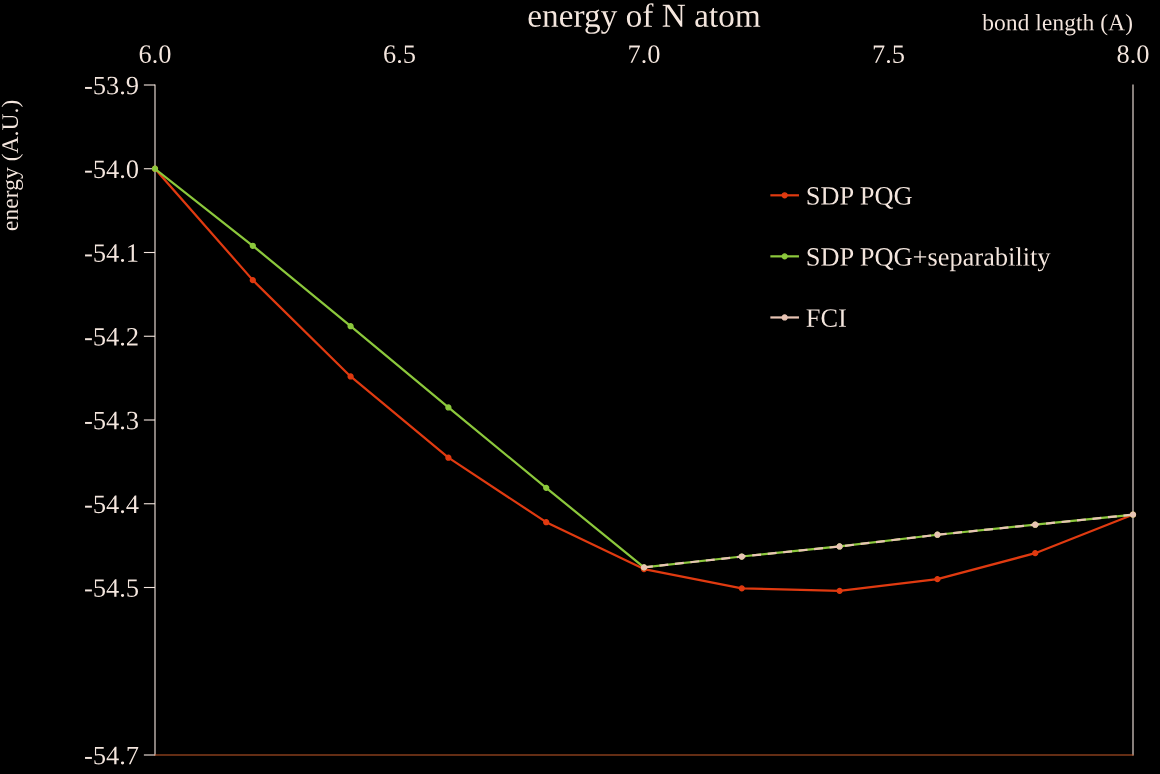 The image size is (1160, 774). I want to click on y-tick-label: -54.2, so click(111, 336).